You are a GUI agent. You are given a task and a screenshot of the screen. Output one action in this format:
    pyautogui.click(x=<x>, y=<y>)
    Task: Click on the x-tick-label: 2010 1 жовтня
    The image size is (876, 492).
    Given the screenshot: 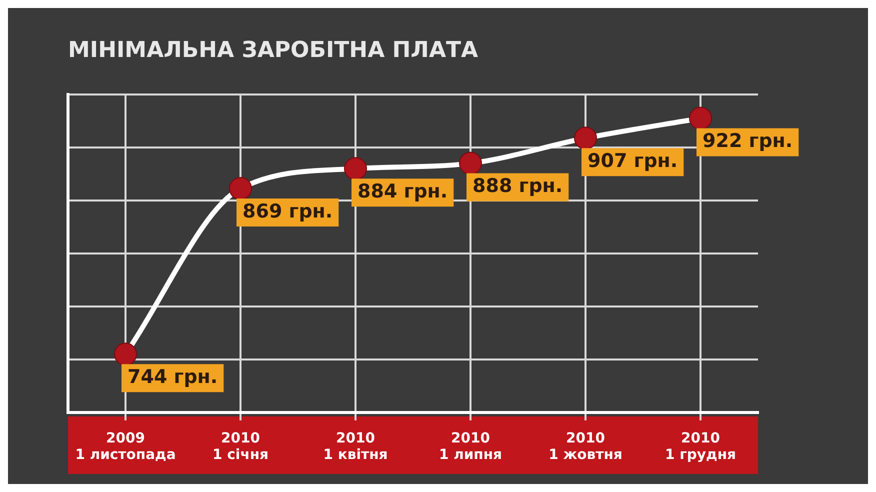 What is the action you would take?
    pyautogui.click(x=585, y=447)
    